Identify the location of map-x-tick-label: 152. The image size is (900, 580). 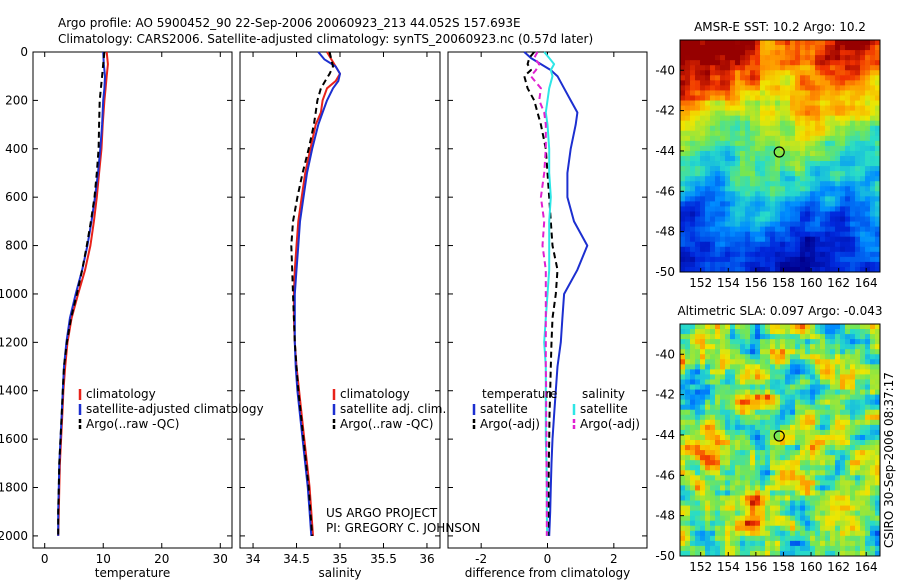
(700, 283).